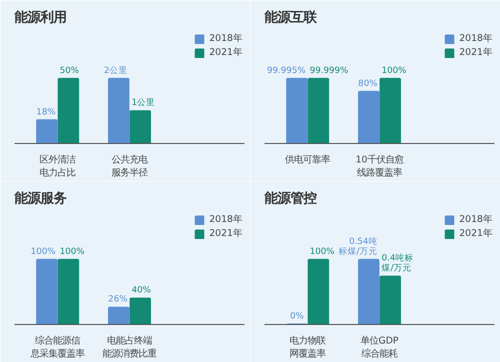 The image size is (500, 362). What do you see at coordinates (57, 348) in the screenshot?
I see `x-tick-label: 综合能源信息采集覆盖率` at bounding box center [57, 348].